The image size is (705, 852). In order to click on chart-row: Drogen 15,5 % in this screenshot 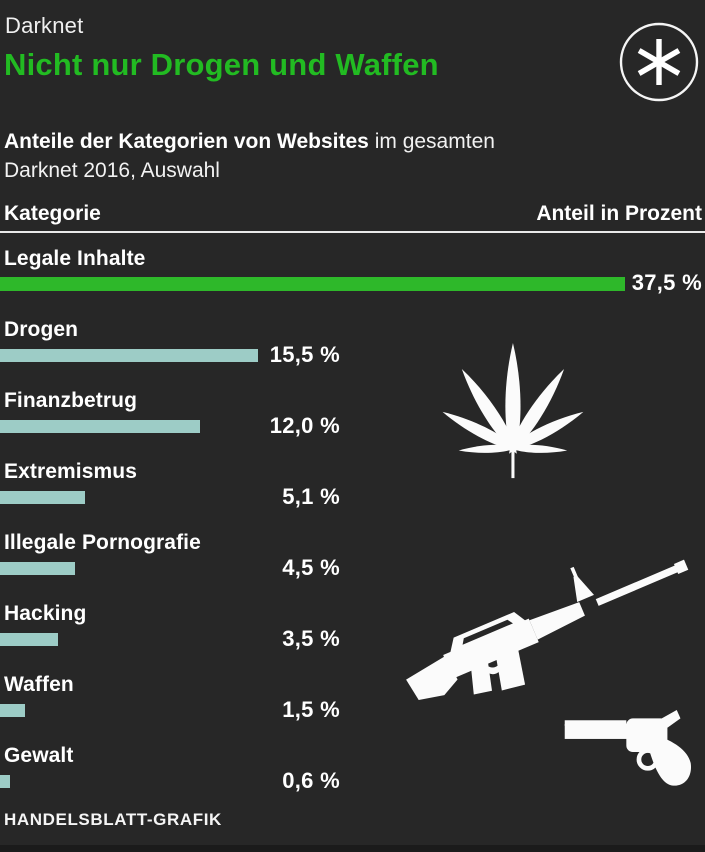, I will do `click(352, 352)`.